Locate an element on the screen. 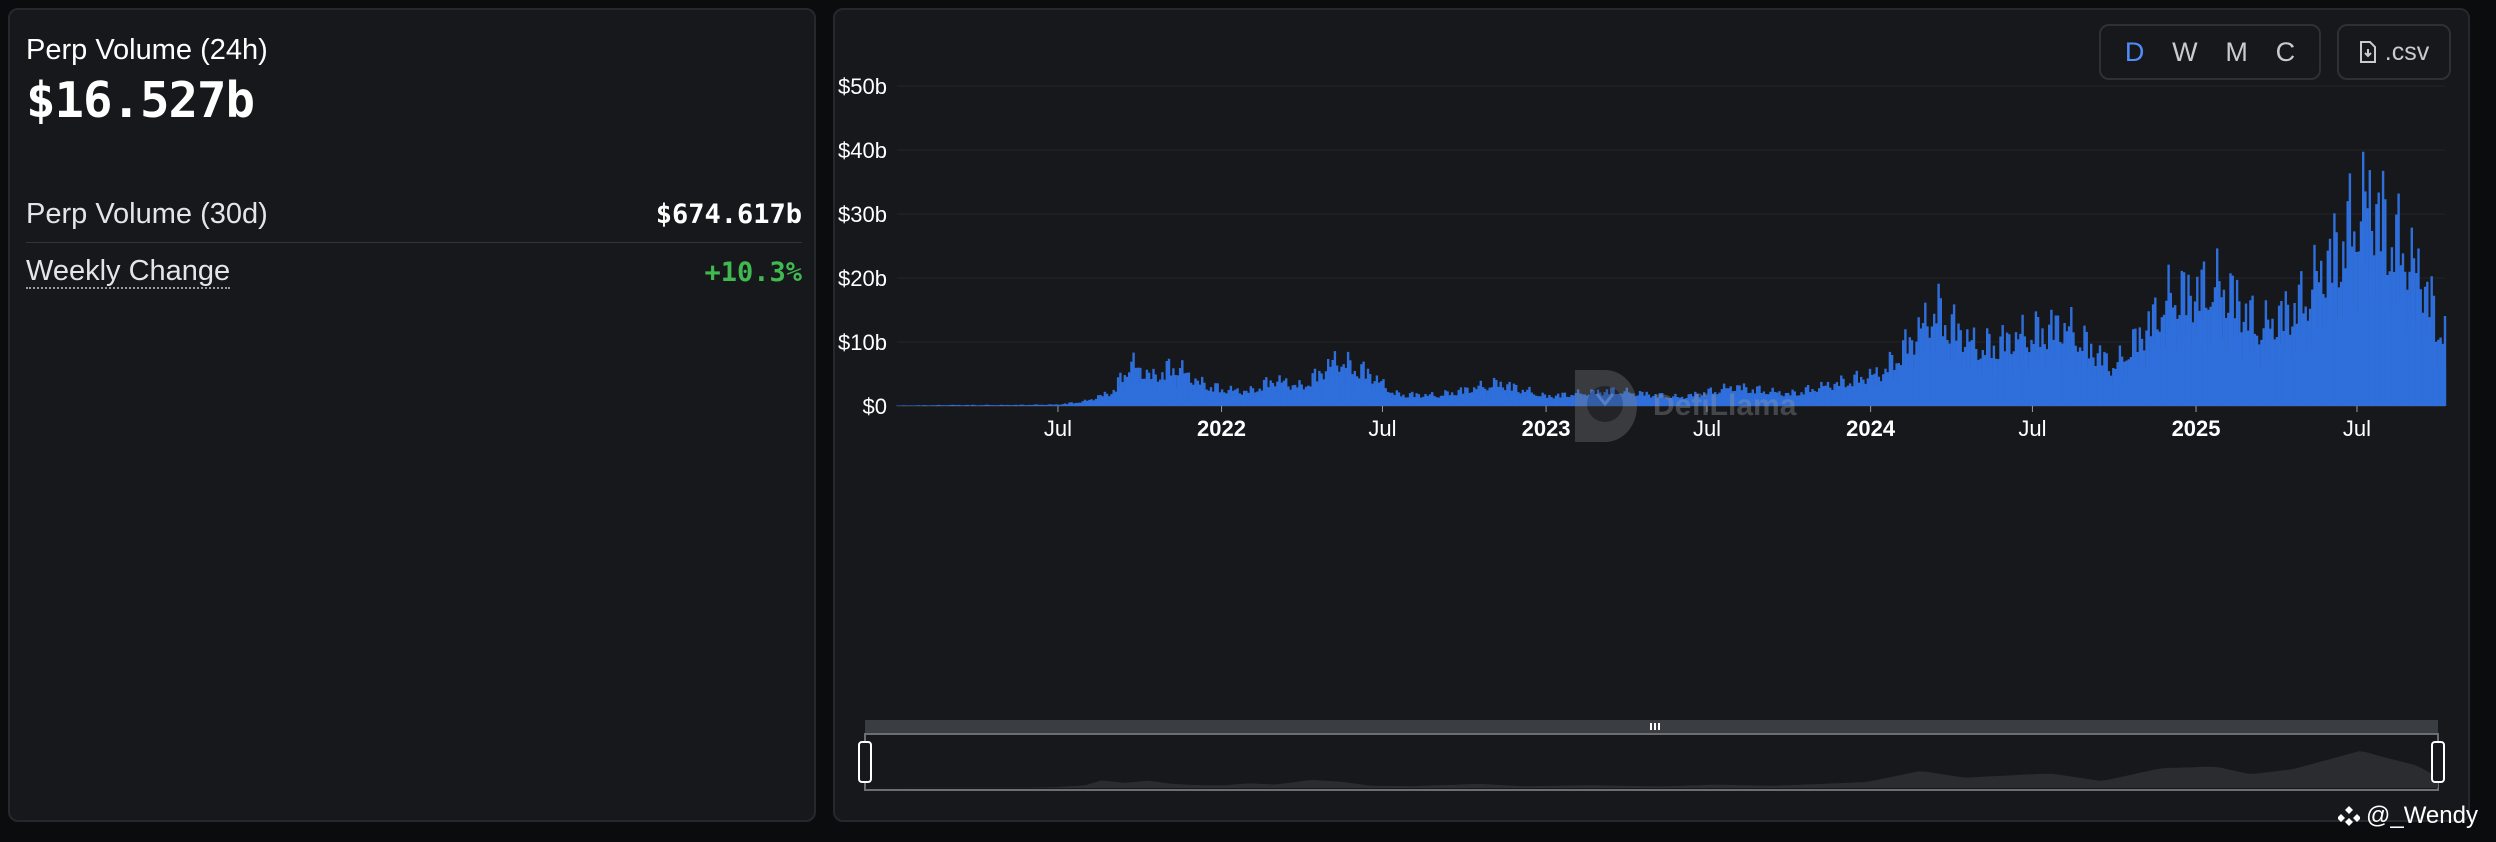 The width and height of the screenshot is (2496, 842). x-axis: Jul 2022 Jul 2023 Jul 2024 Jul 2025 Jul is located at coordinates (1707, 423).